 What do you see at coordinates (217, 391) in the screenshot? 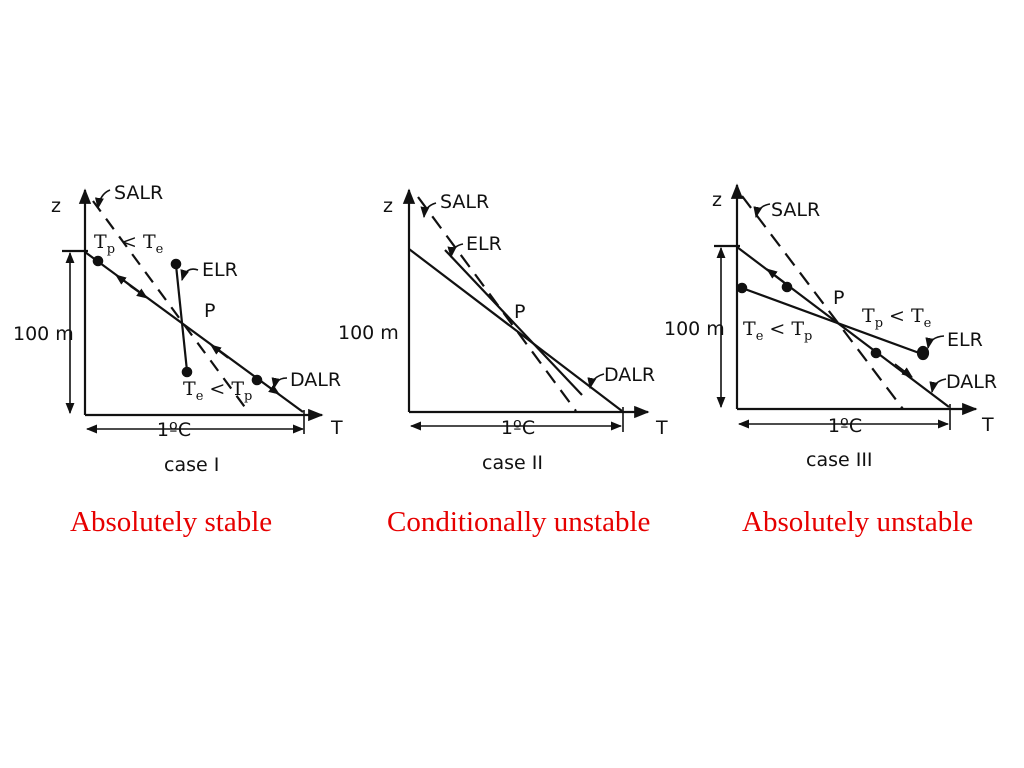
I see `comparison-lower: Te < Tp` at bounding box center [217, 391].